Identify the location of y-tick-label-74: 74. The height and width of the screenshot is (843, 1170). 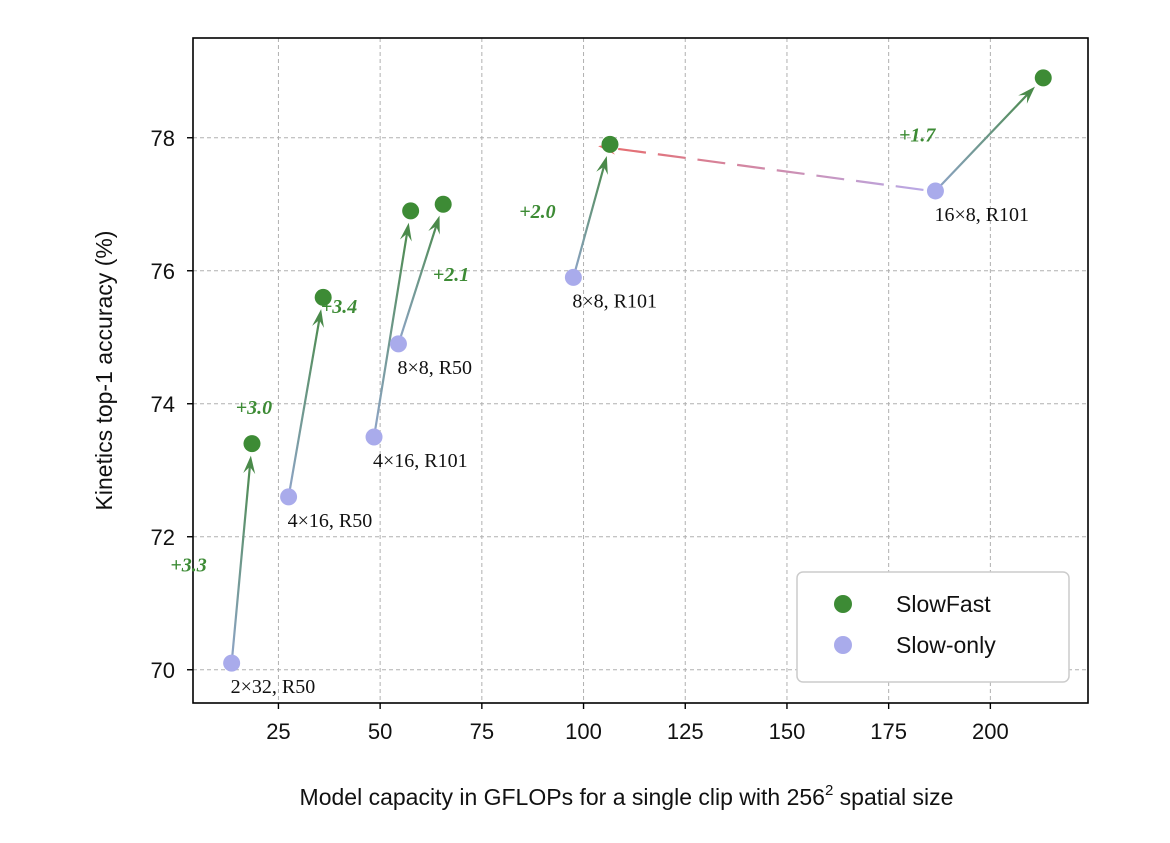
(163, 404).